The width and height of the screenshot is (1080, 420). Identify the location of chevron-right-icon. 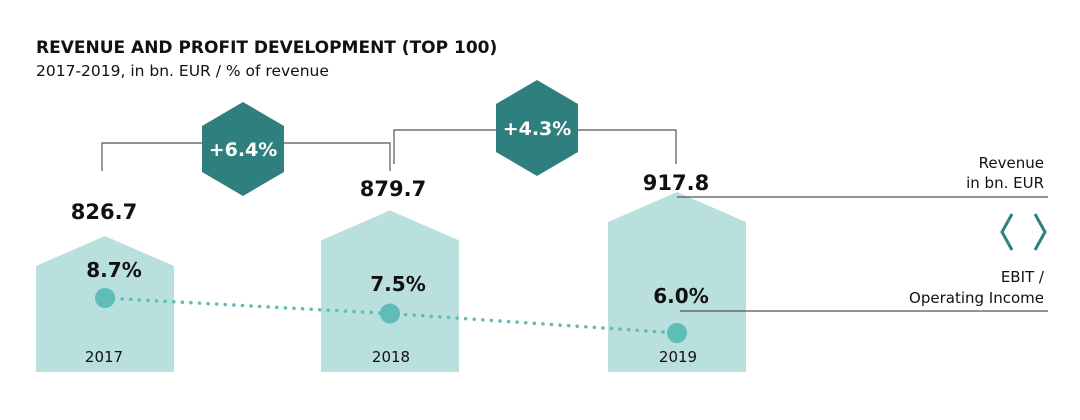
(1040, 232).